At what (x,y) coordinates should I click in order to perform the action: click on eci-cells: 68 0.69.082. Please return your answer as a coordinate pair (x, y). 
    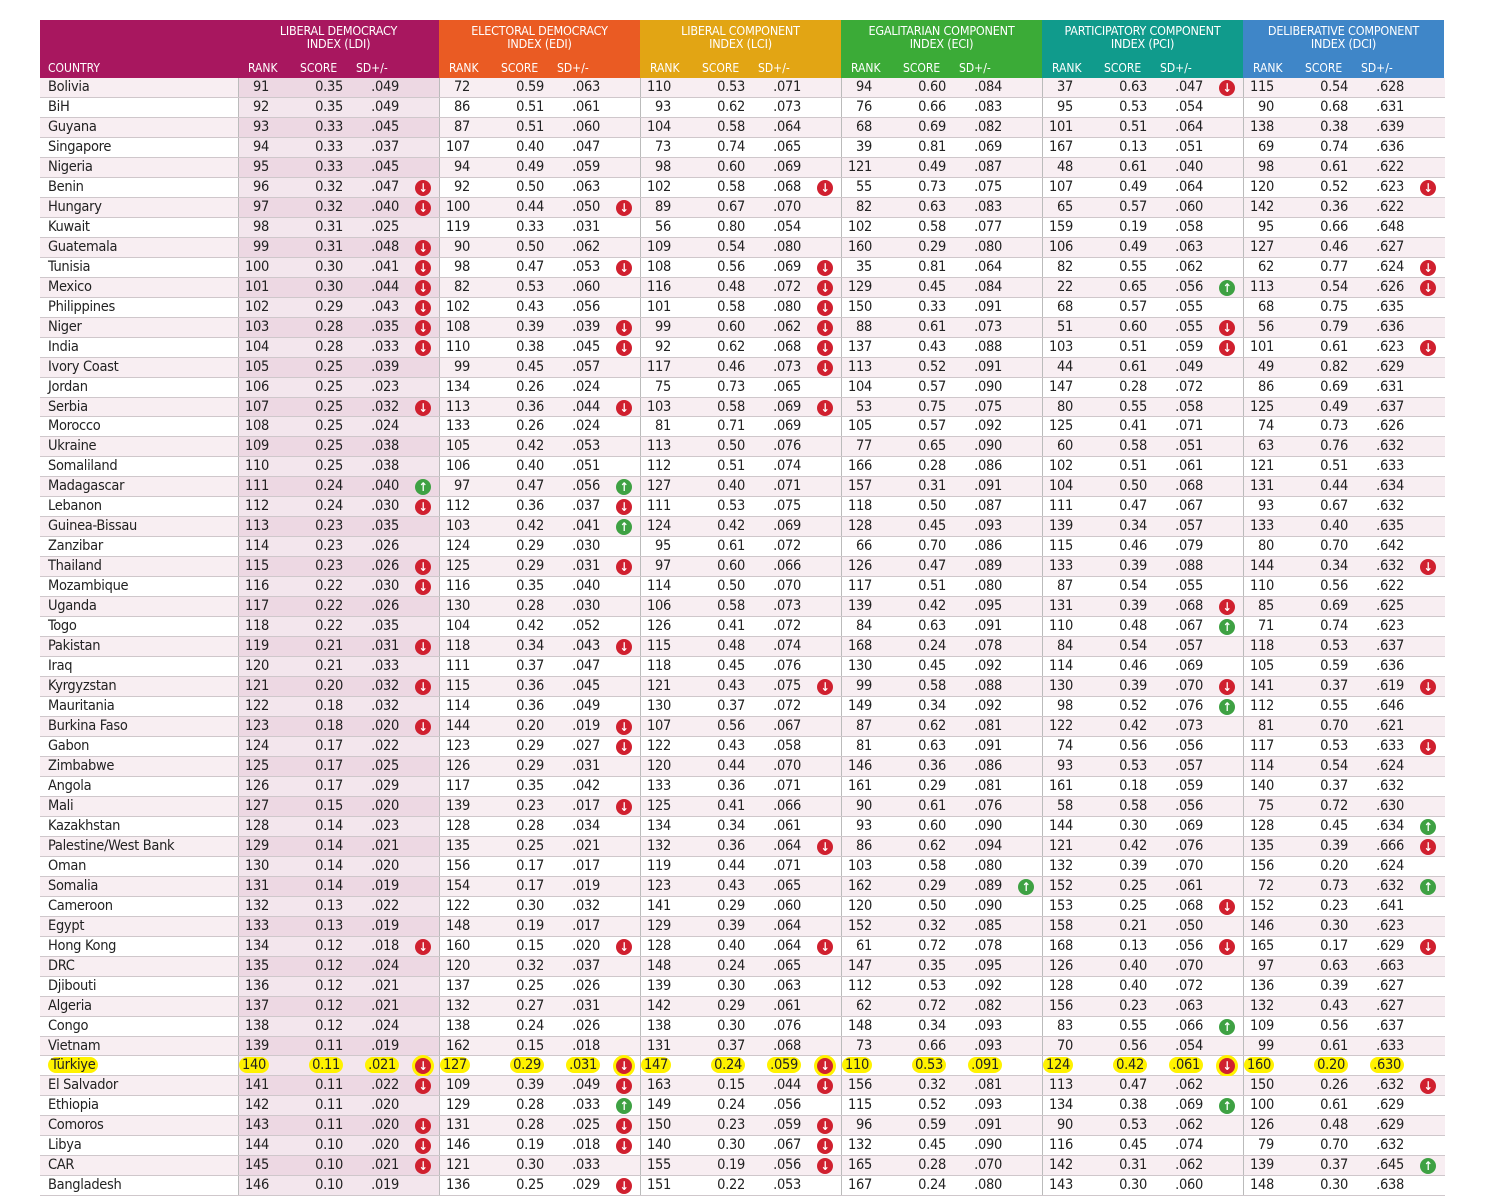
    Looking at the image, I should click on (941, 127).